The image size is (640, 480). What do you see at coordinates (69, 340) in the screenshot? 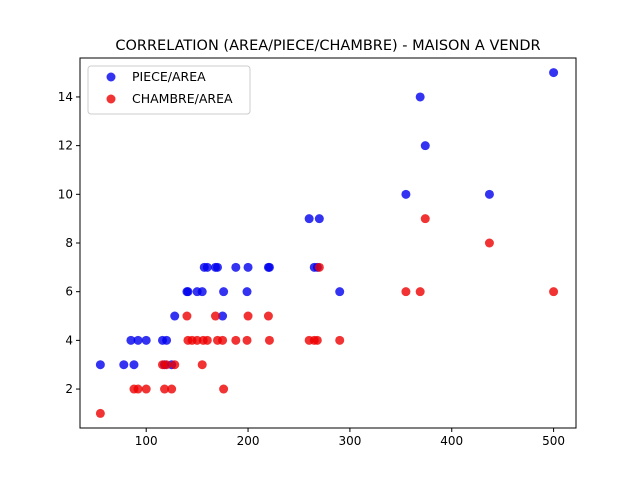
I see `y-tick-label: 4` at bounding box center [69, 340].